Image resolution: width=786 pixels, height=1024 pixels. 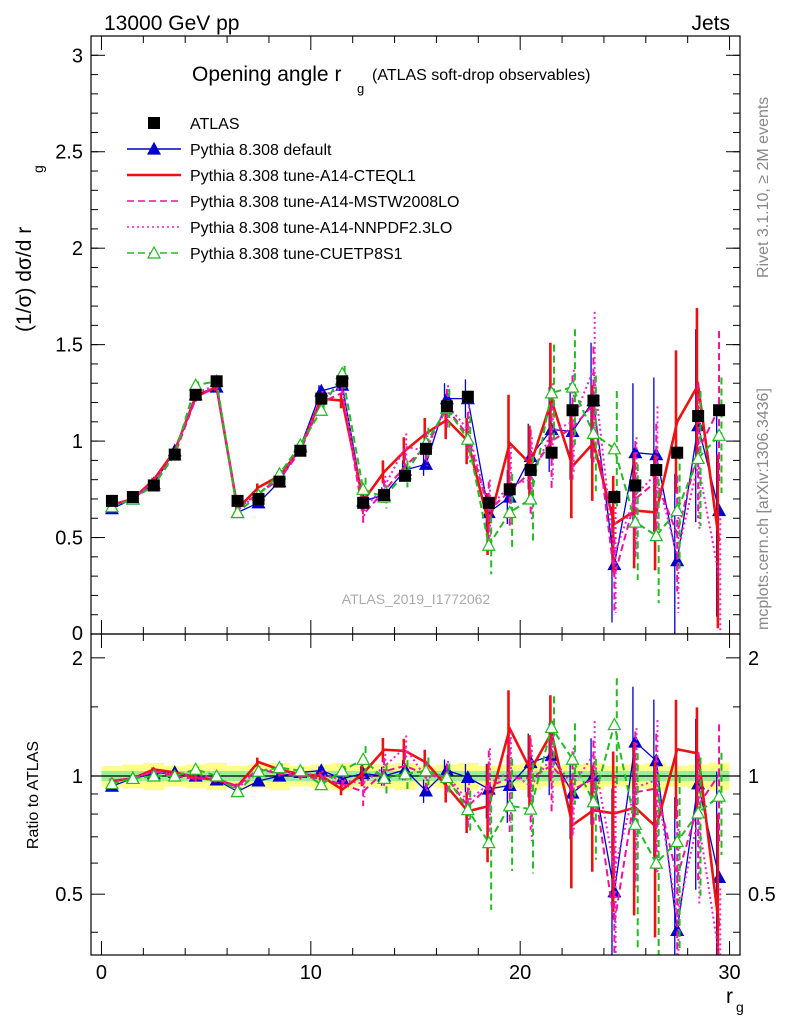 What do you see at coordinates (311, 973) in the screenshot?
I see `x-tick-label: 10` at bounding box center [311, 973].